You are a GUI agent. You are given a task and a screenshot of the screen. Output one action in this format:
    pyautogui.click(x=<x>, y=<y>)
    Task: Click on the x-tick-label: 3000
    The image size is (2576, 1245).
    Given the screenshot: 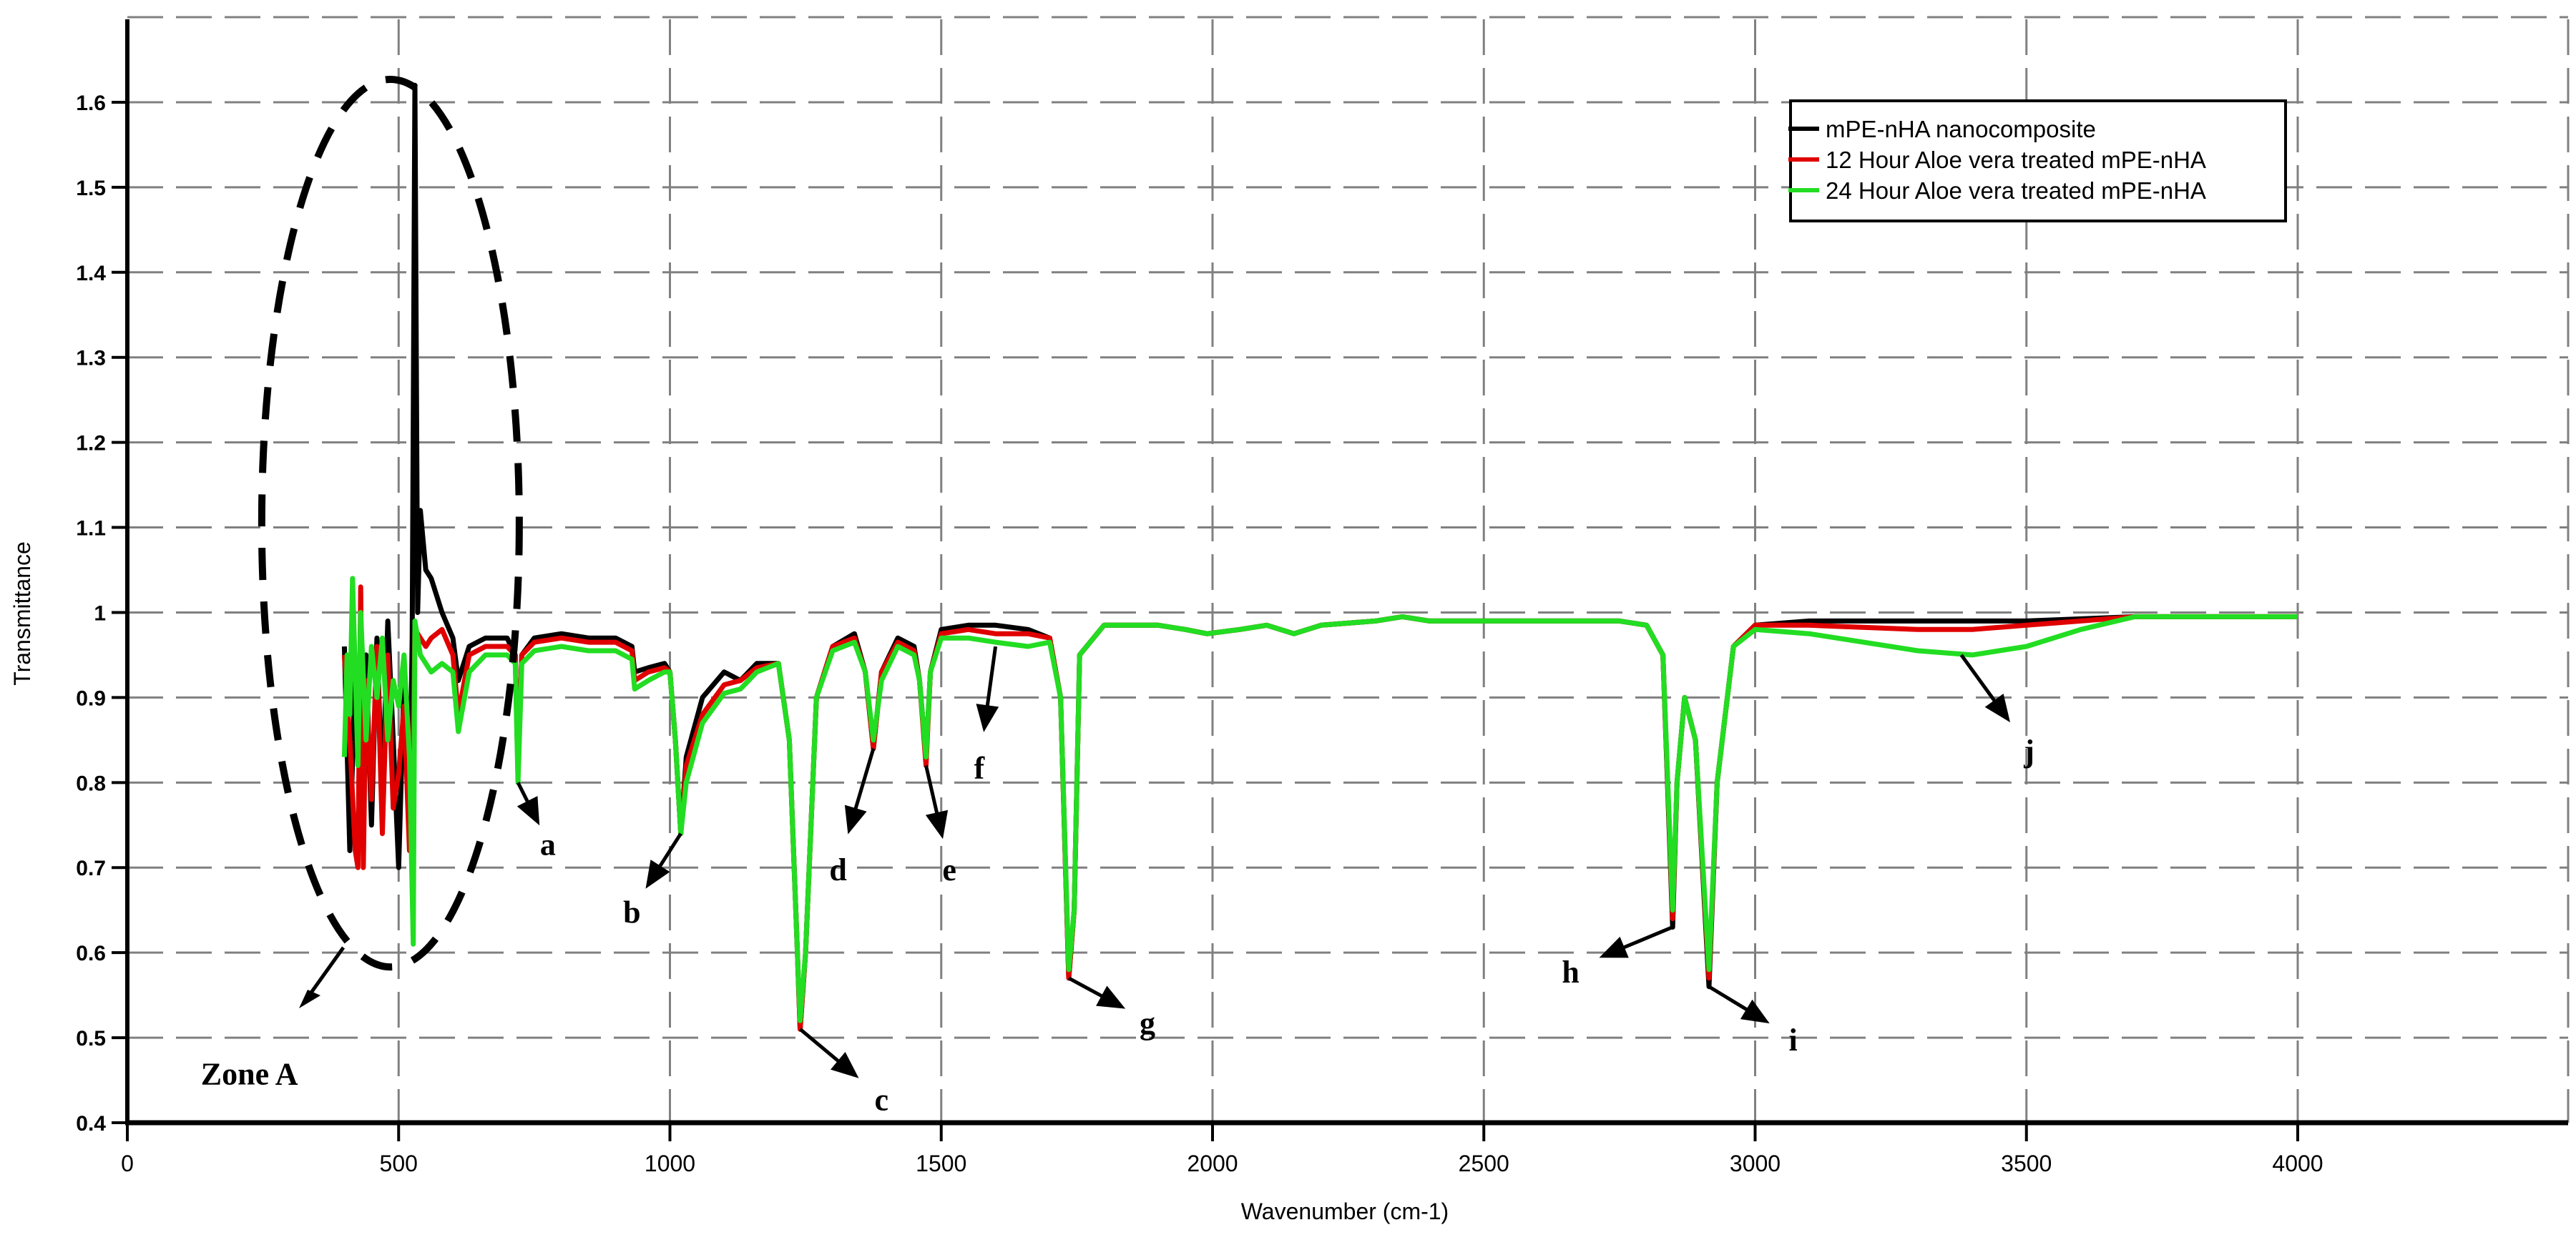 What is the action you would take?
    pyautogui.click(x=1755, y=1163)
    